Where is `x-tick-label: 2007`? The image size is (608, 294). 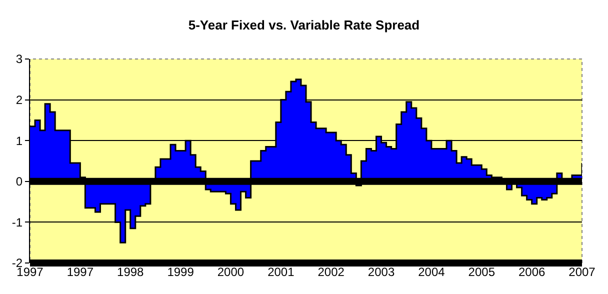
x-tick-label: 2007 is located at coordinates (582, 272).